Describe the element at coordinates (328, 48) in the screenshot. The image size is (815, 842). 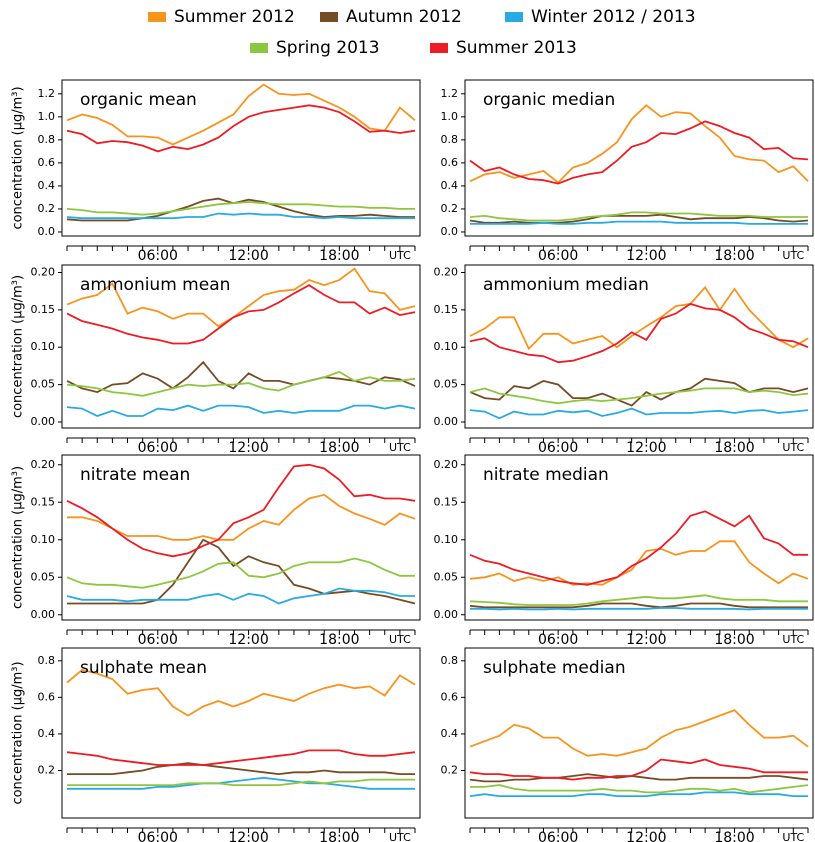
I see `legend-label: Spring 2013` at that location.